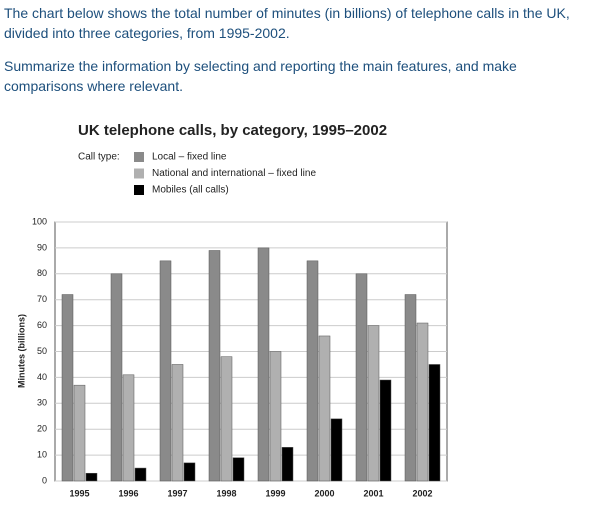  What do you see at coordinates (128, 493) in the screenshot?
I see `x-tick-label: 1996` at bounding box center [128, 493].